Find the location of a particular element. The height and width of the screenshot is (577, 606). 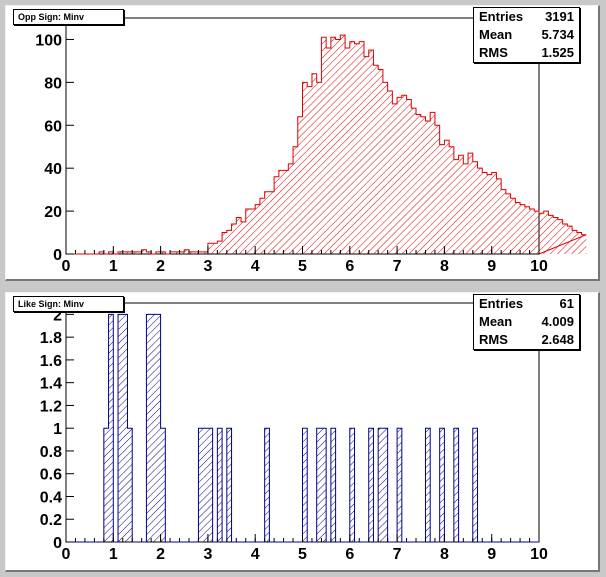

stats-box-like-sign: Entries 61 Mean 4.009 RMS 2.648 is located at coordinates (526, 322).